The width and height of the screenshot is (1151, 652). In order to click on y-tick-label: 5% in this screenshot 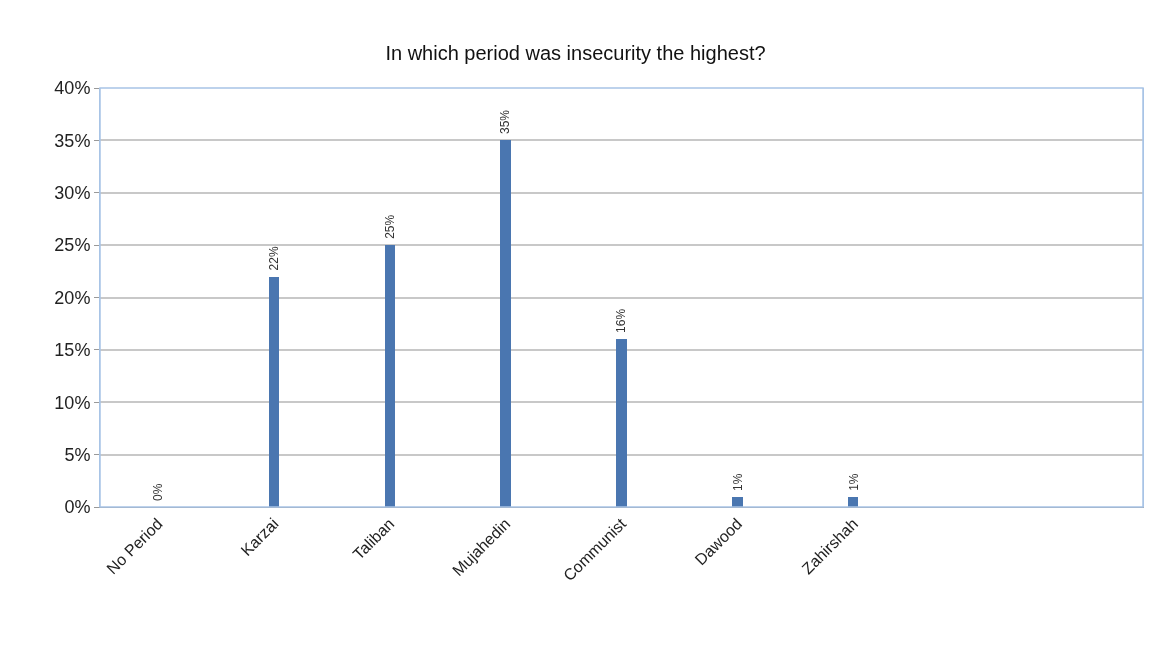, I will do `click(77, 454)`.